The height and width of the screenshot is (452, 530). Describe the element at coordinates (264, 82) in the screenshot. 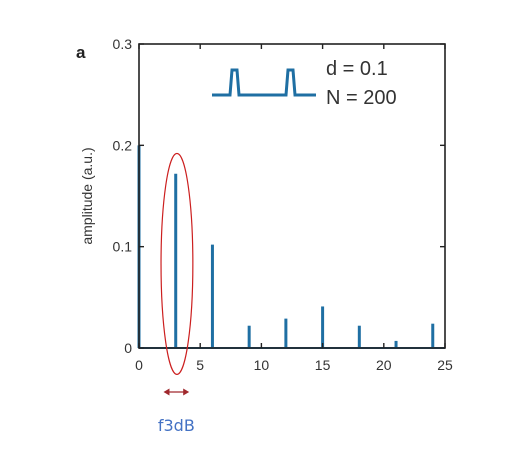

I see `pulse-train-icon` at that location.